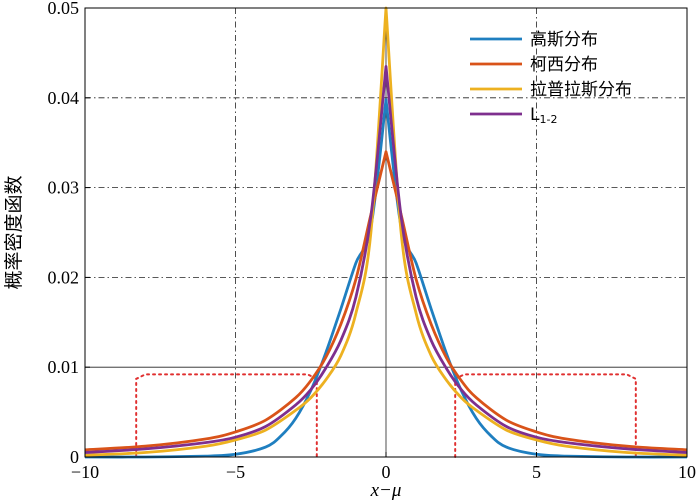 This screenshot has height=503, width=700. I want to click on legend-label-1: 柯西分布, so click(564, 65).